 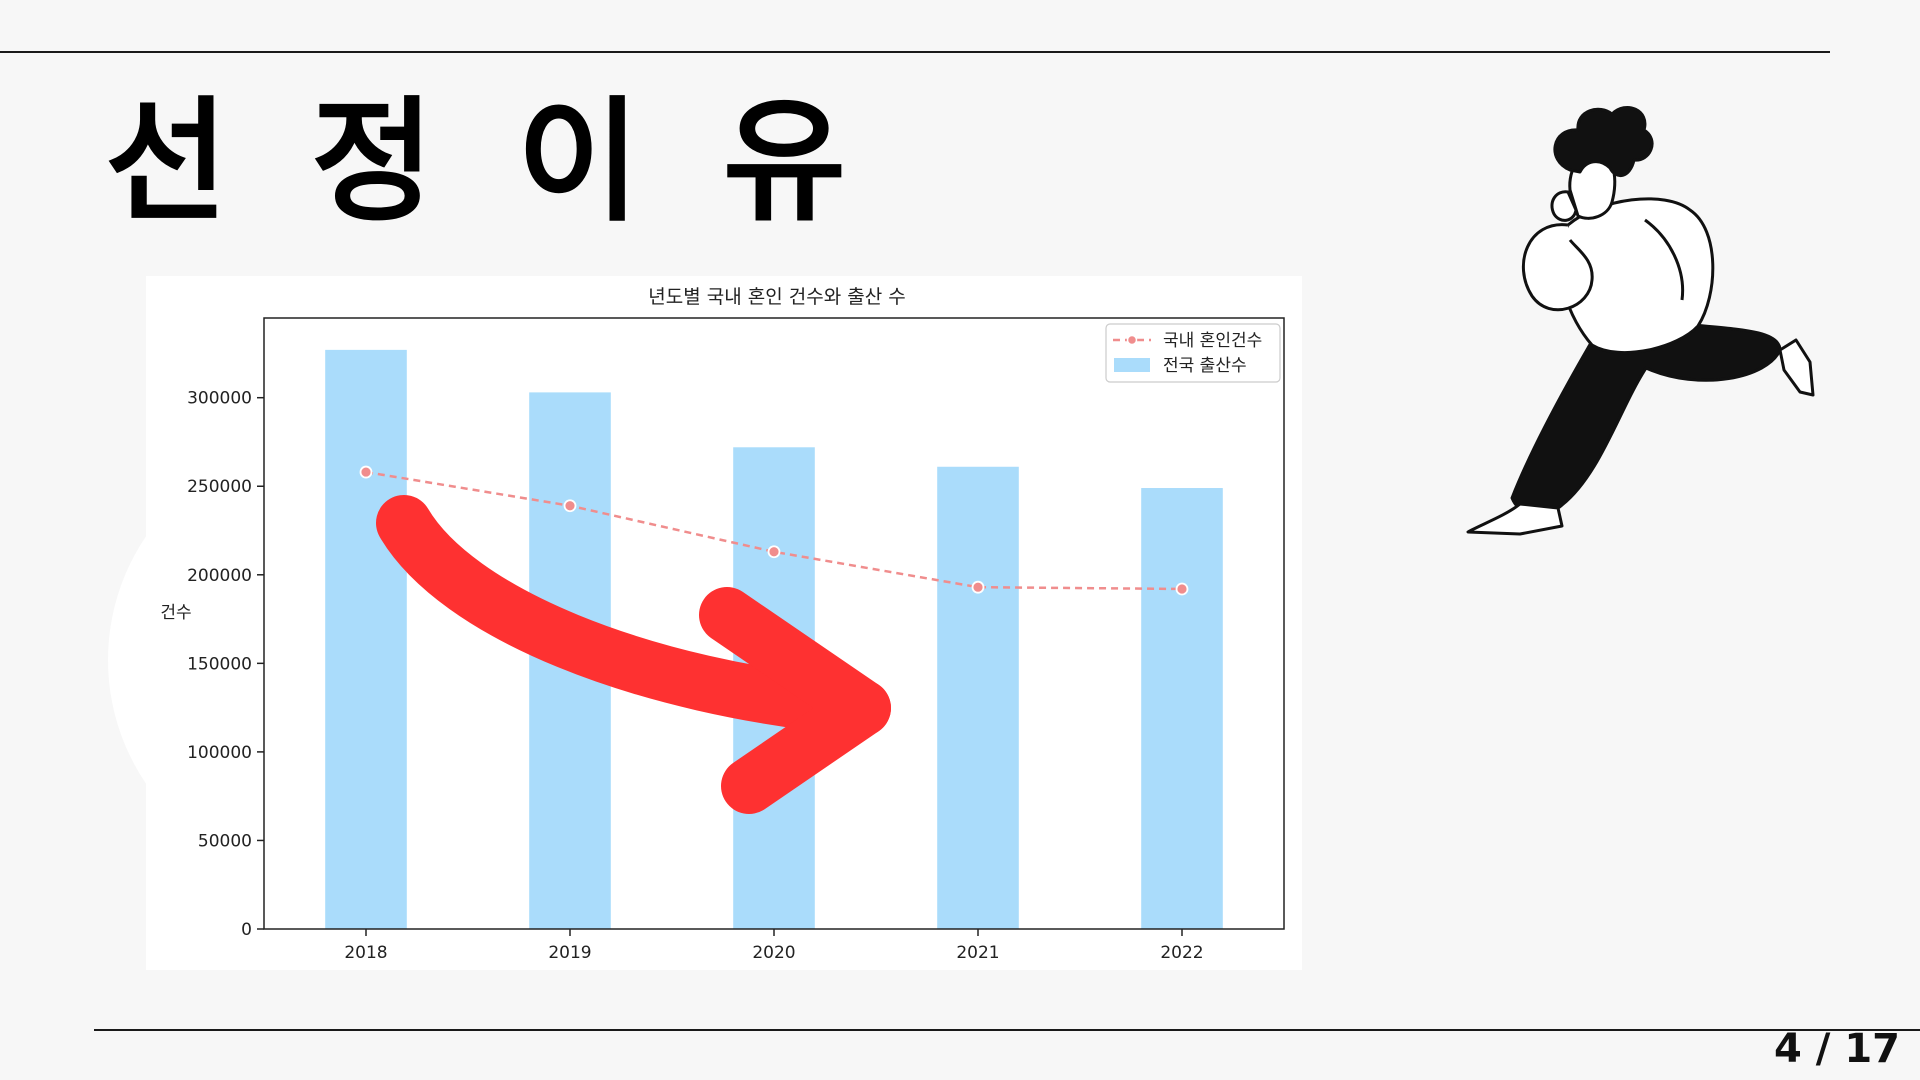 I want to click on slide-title: 선 정 이 유, so click(x=485, y=162).